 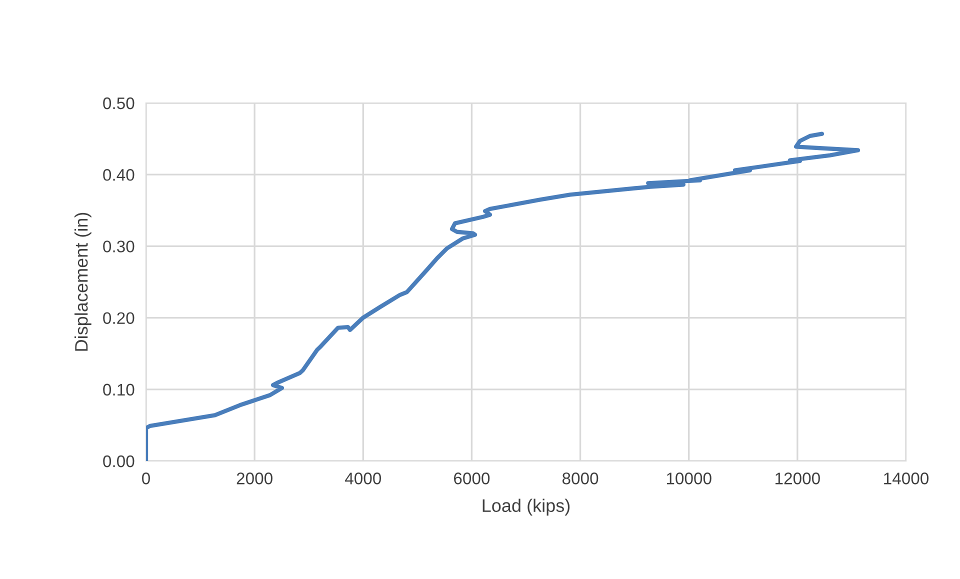 What do you see at coordinates (363, 478) in the screenshot?
I see `x-tick-label: 4000` at bounding box center [363, 478].